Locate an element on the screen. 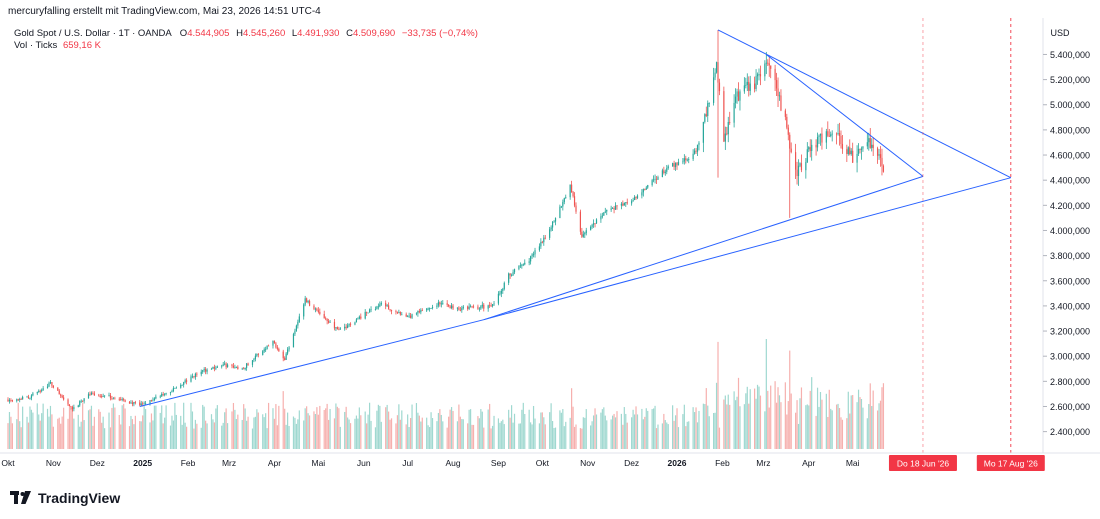 The height and width of the screenshot is (519, 1100). symbol-name: Gold Spot / U.S. Dollar · 1T · OANDA is located at coordinates (93, 33).